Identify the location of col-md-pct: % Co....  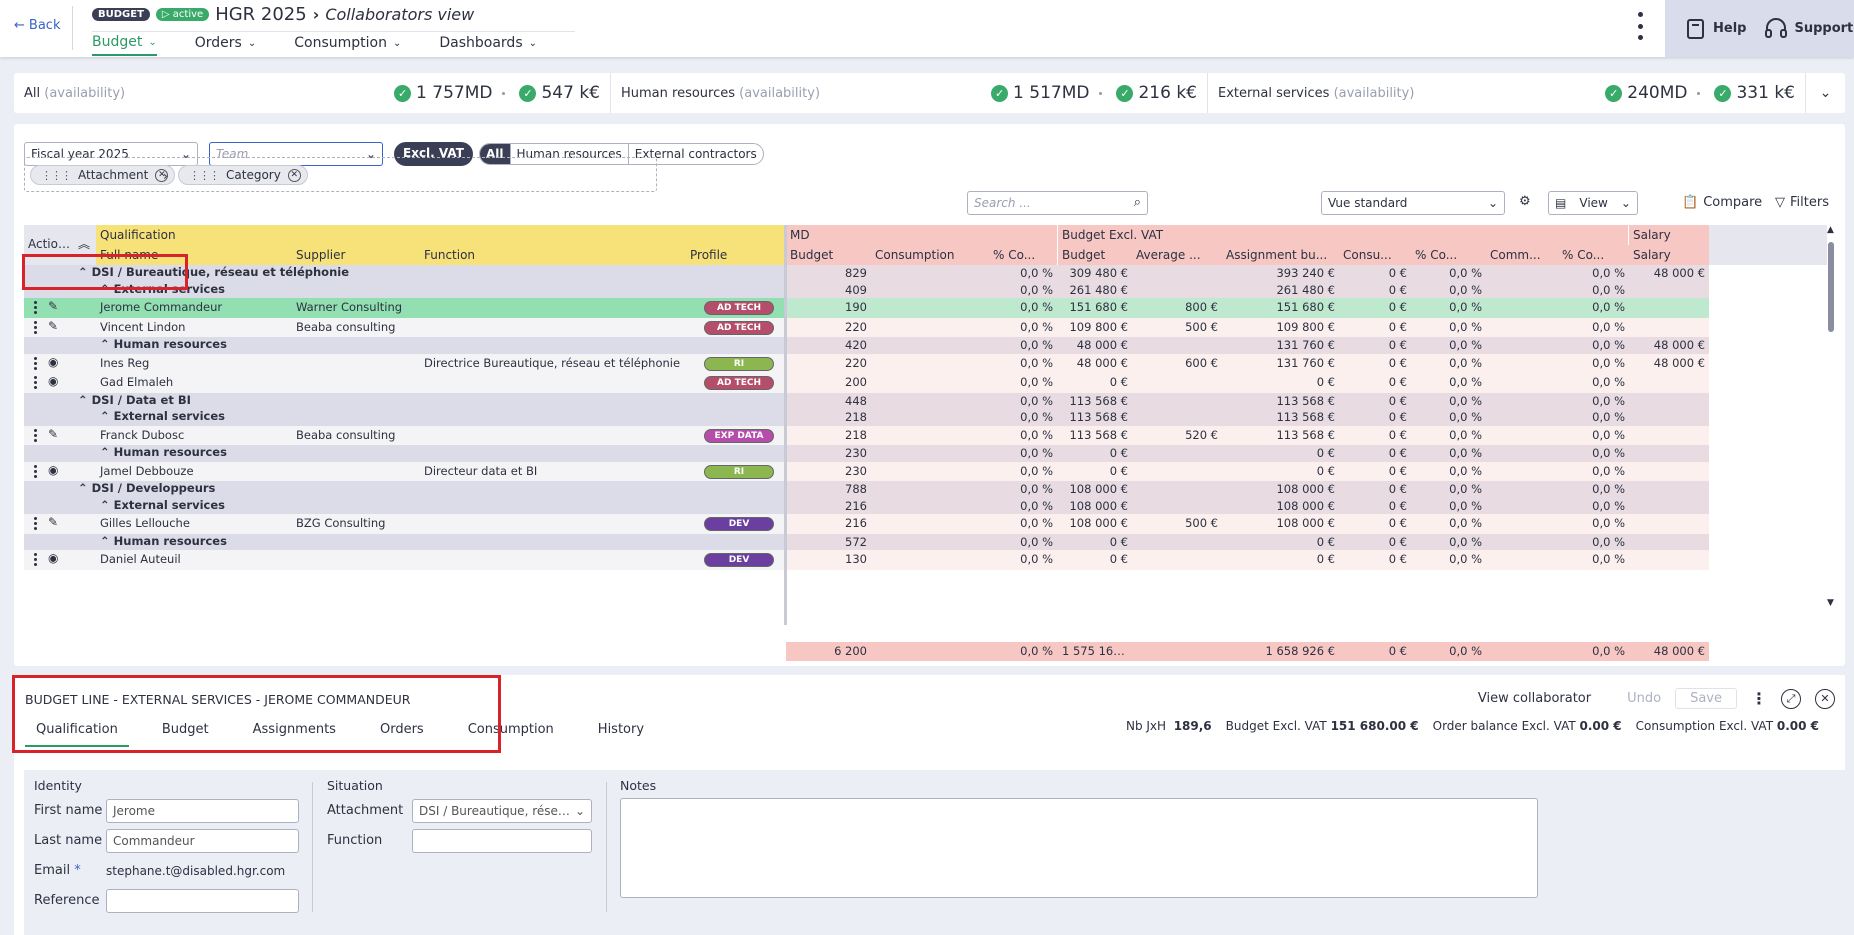
(1023, 255).